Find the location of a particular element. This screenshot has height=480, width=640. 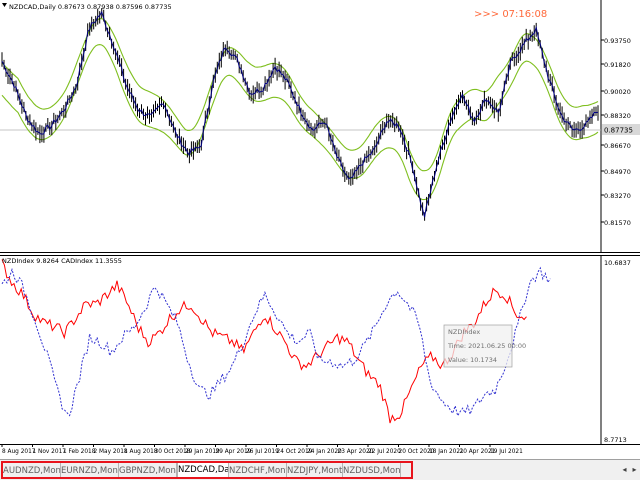

tab-scroll-right-icon: ▸ is located at coordinates (634, 469).